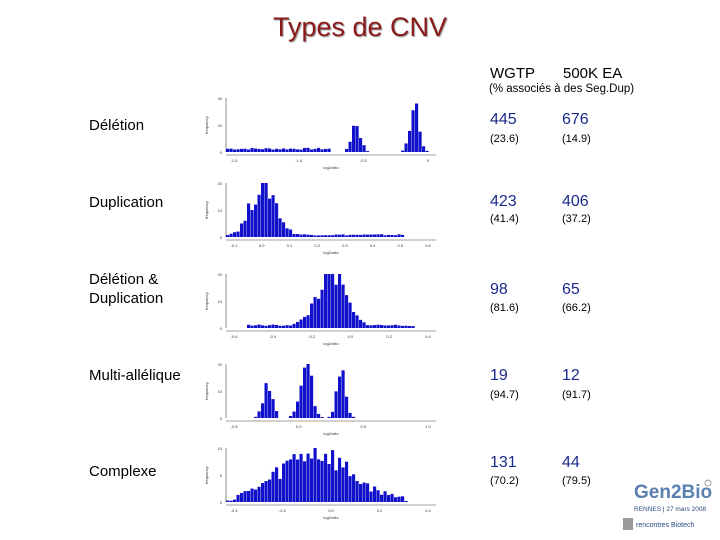  Describe the element at coordinates (504, 395) in the screenshot. I see `multiallelic-wgtp-pct: (94.7)` at that location.